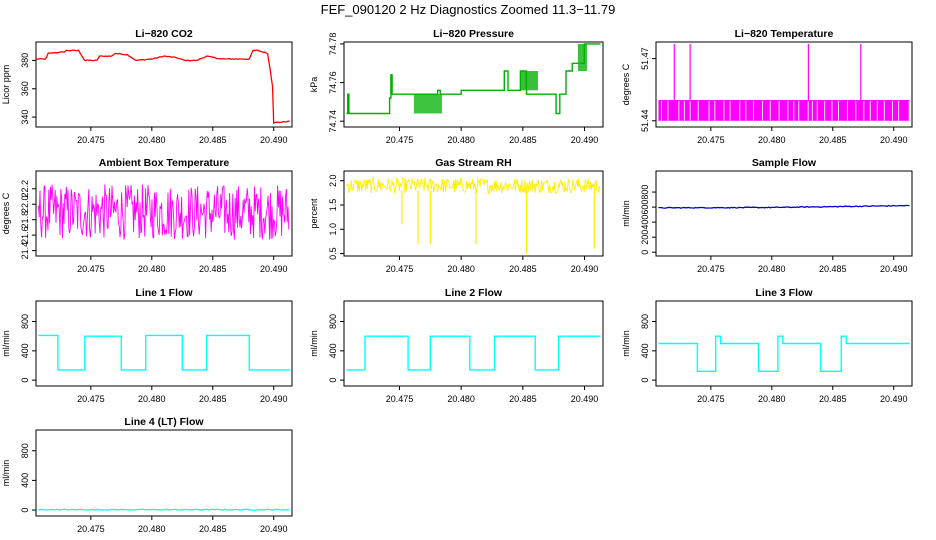  I want to click on chart-title: Sample Flow, so click(784, 163).